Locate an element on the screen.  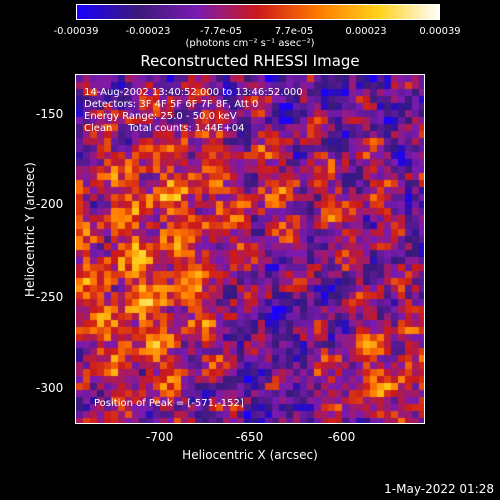
y-tick-label: -300 is located at coordinates (50, 388).